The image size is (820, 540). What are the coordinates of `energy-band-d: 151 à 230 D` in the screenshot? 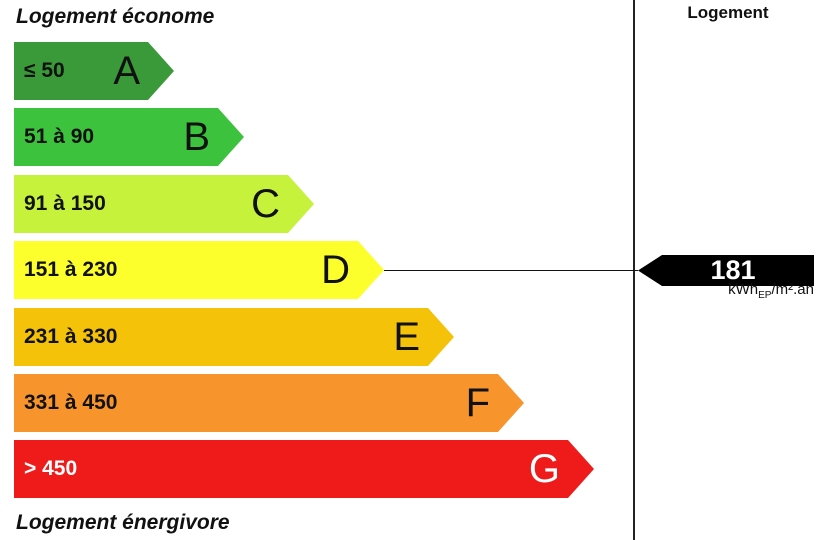 It's located at (199, 270).